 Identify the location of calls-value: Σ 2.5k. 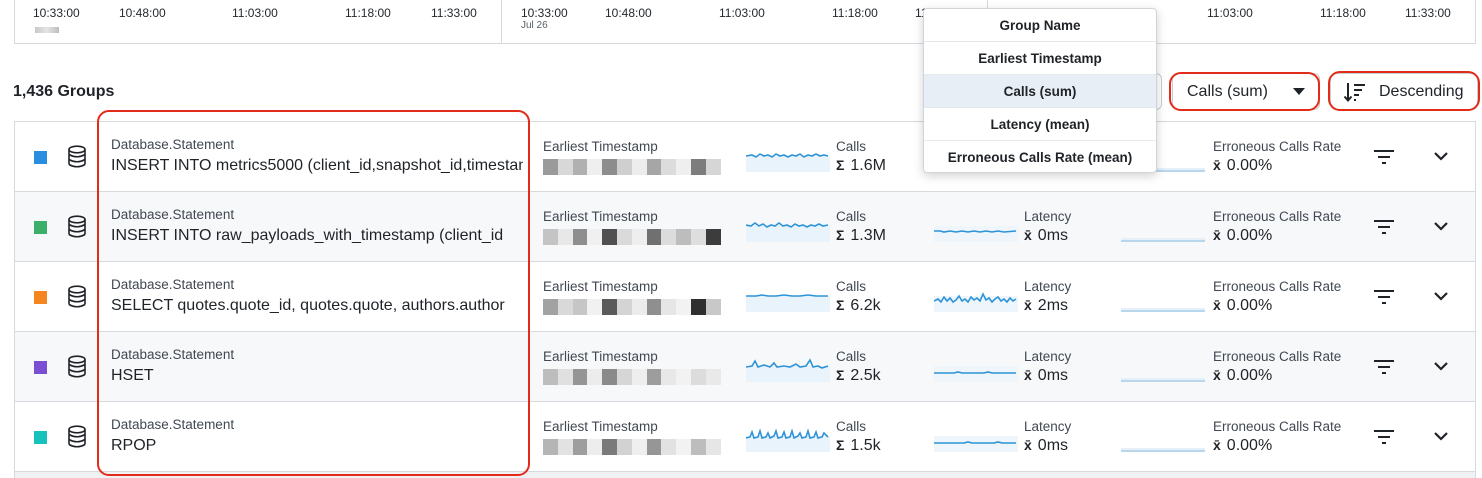
(858, 375).